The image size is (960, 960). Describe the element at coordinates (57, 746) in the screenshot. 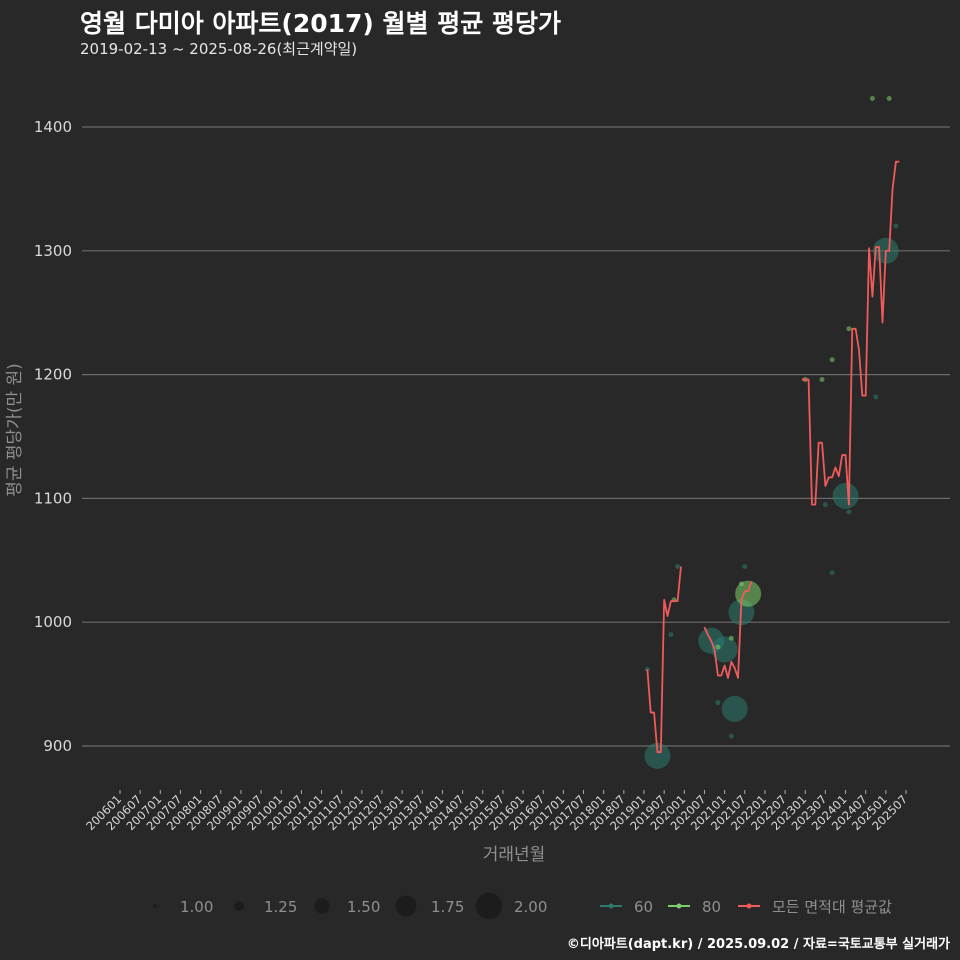

I see `y-tick-label: 900` at that location.